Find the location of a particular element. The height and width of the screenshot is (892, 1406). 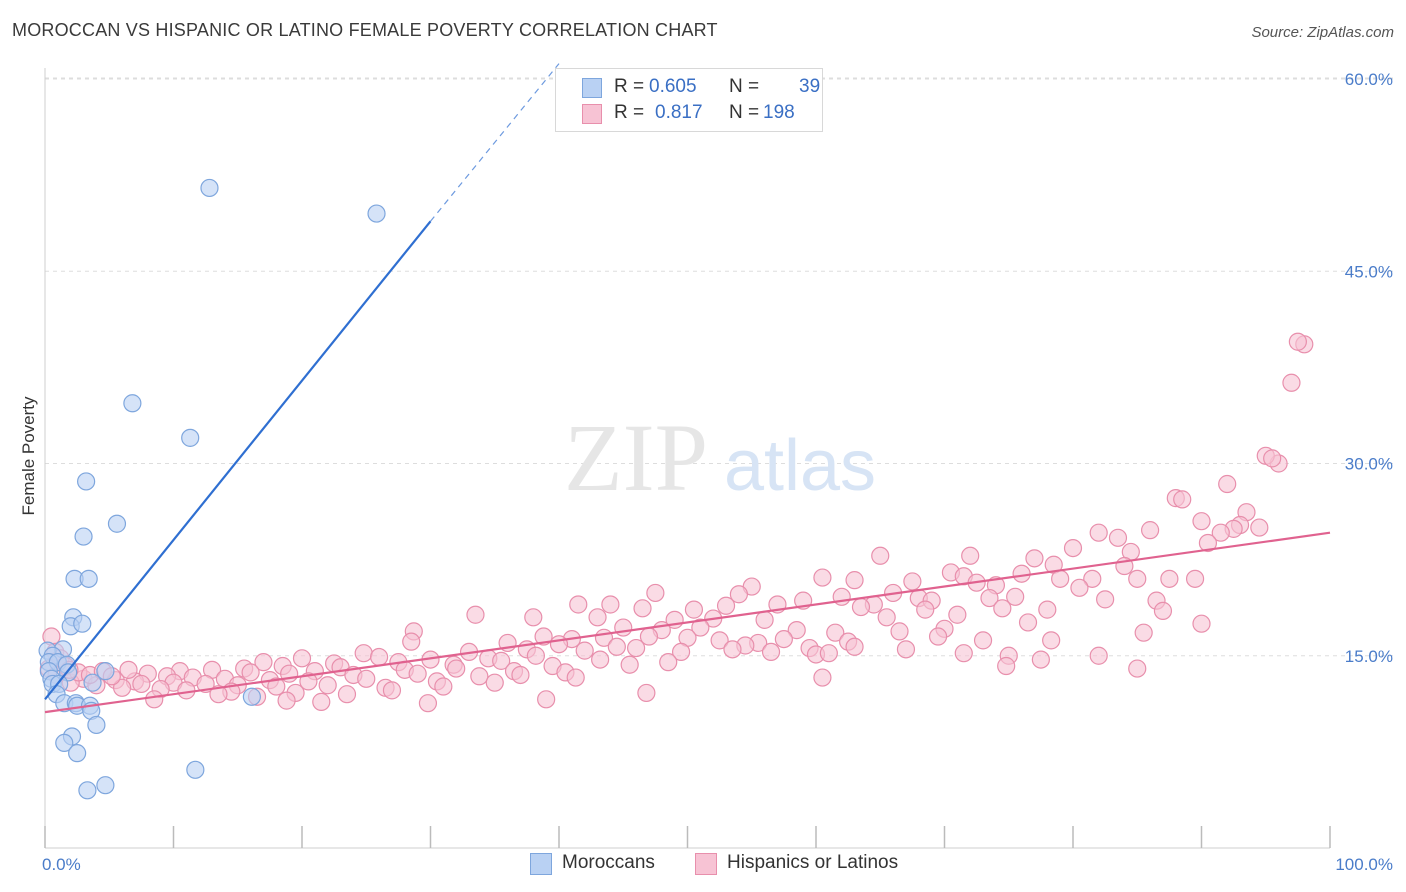

legend: R = 0.605 N = 39 R = 0.817 N = 198 is located at coordinates (689, 100).